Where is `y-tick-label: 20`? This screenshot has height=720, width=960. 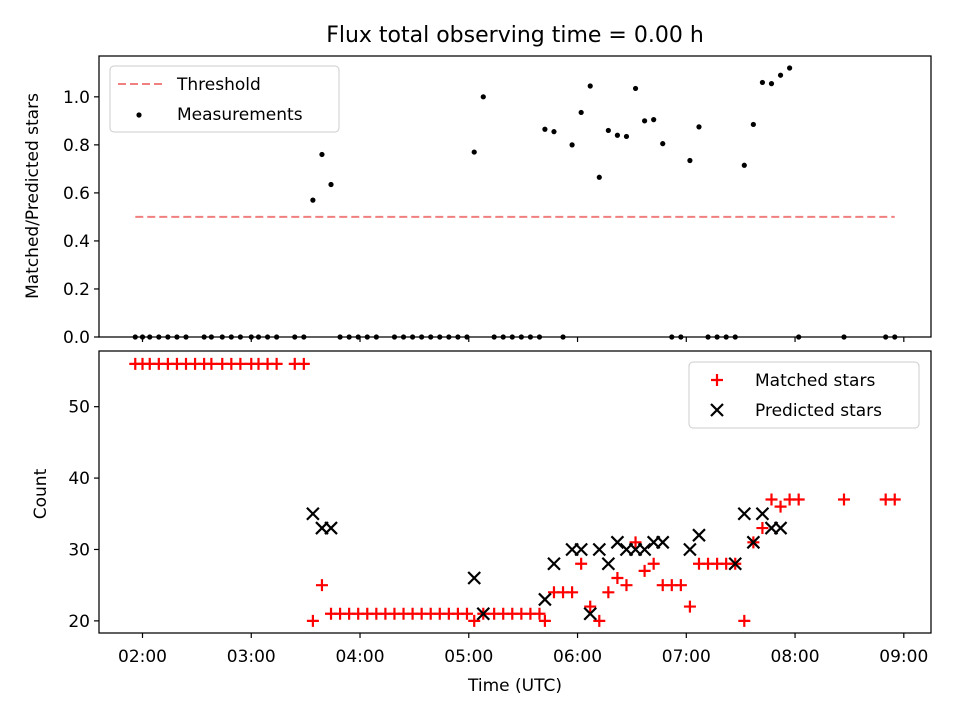
y-tick-label: 20 is located at coordinates (79, 622).